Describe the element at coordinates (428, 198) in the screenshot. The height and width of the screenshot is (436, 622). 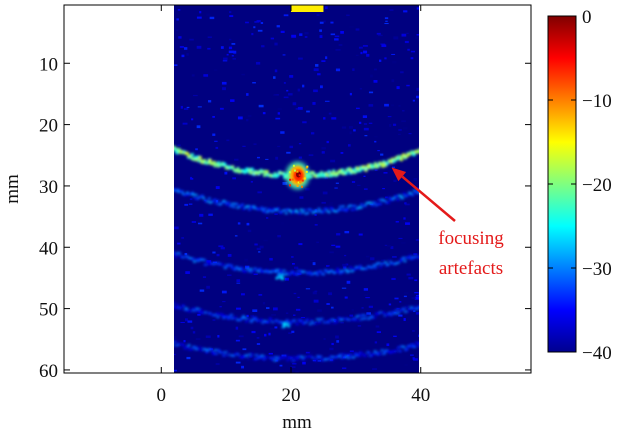
I see `annotation-arrow` at that location.